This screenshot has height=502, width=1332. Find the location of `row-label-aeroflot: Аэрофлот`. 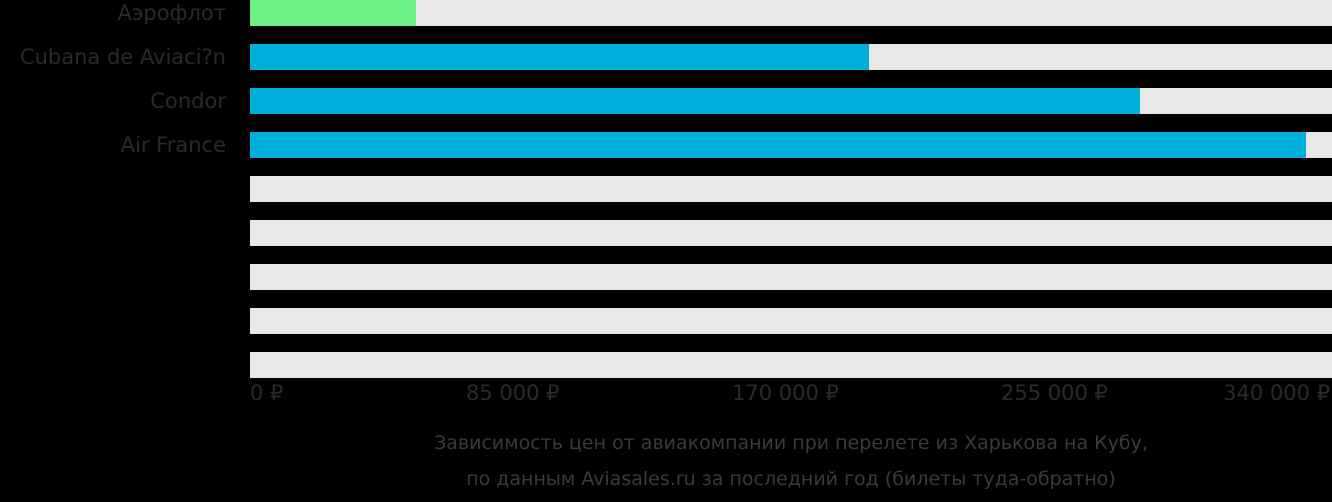

row-label-aeroflot: Аэрофлот is located at coordinates (171, 13).